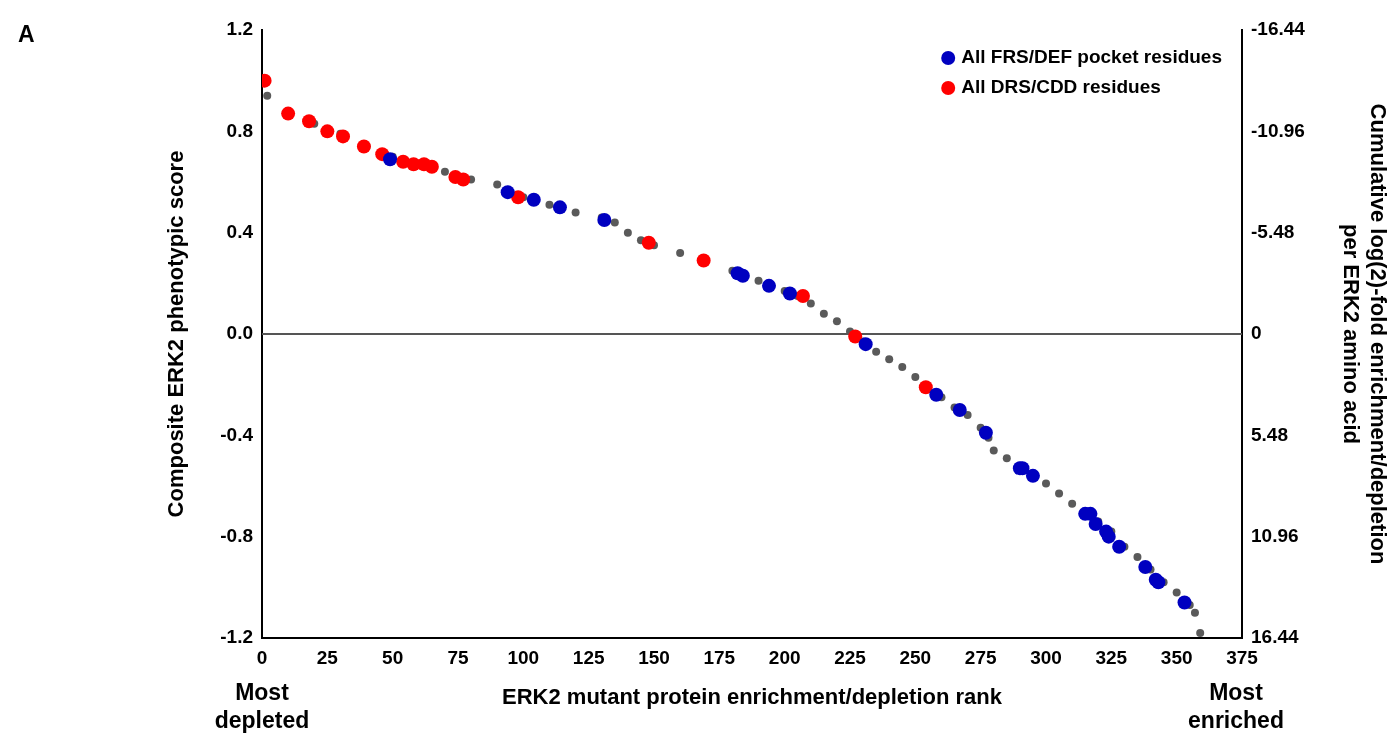 This screenshot has width=1392, height=742. Describe the element at coordinates (784, 657) in the screenshot. I see `x-tick-label: 200` at that location.